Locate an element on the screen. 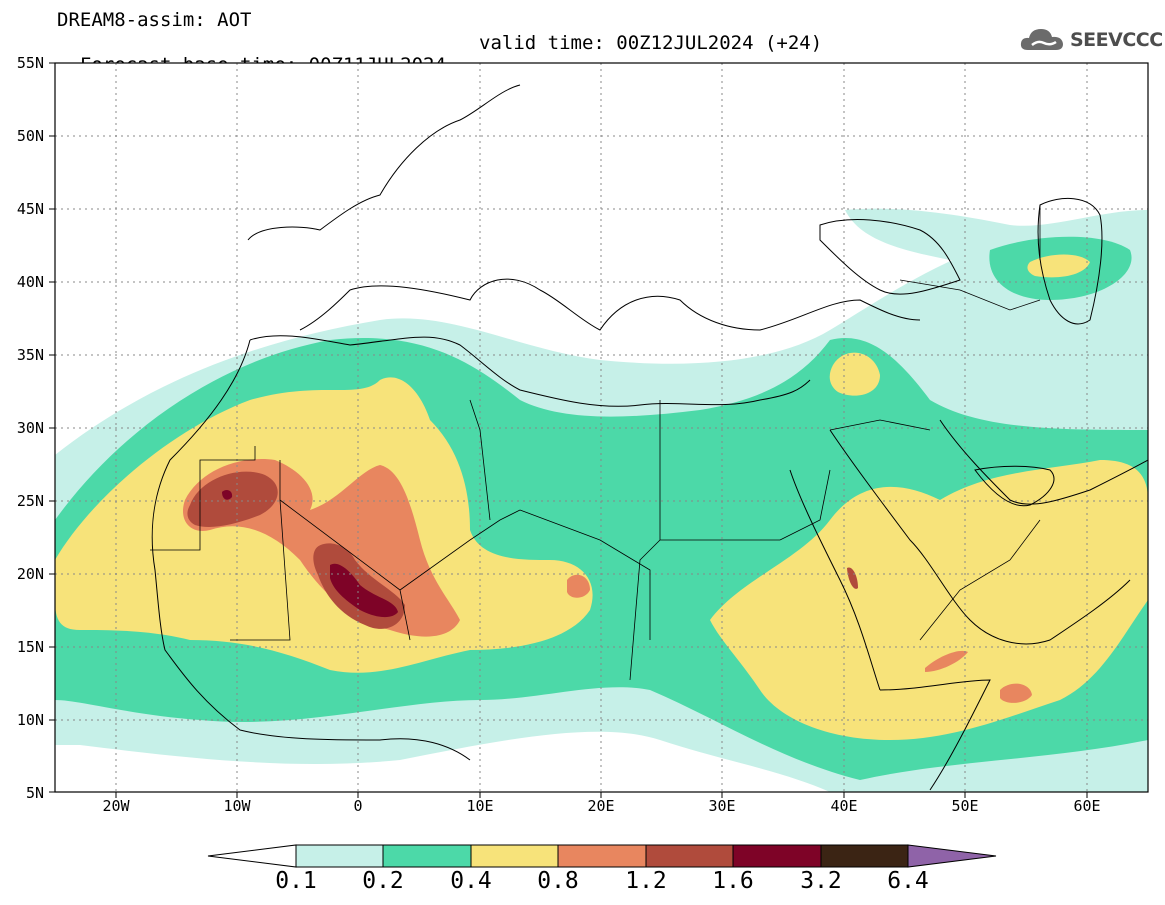  lat-label: 15N is located at coordinates (30, 647).